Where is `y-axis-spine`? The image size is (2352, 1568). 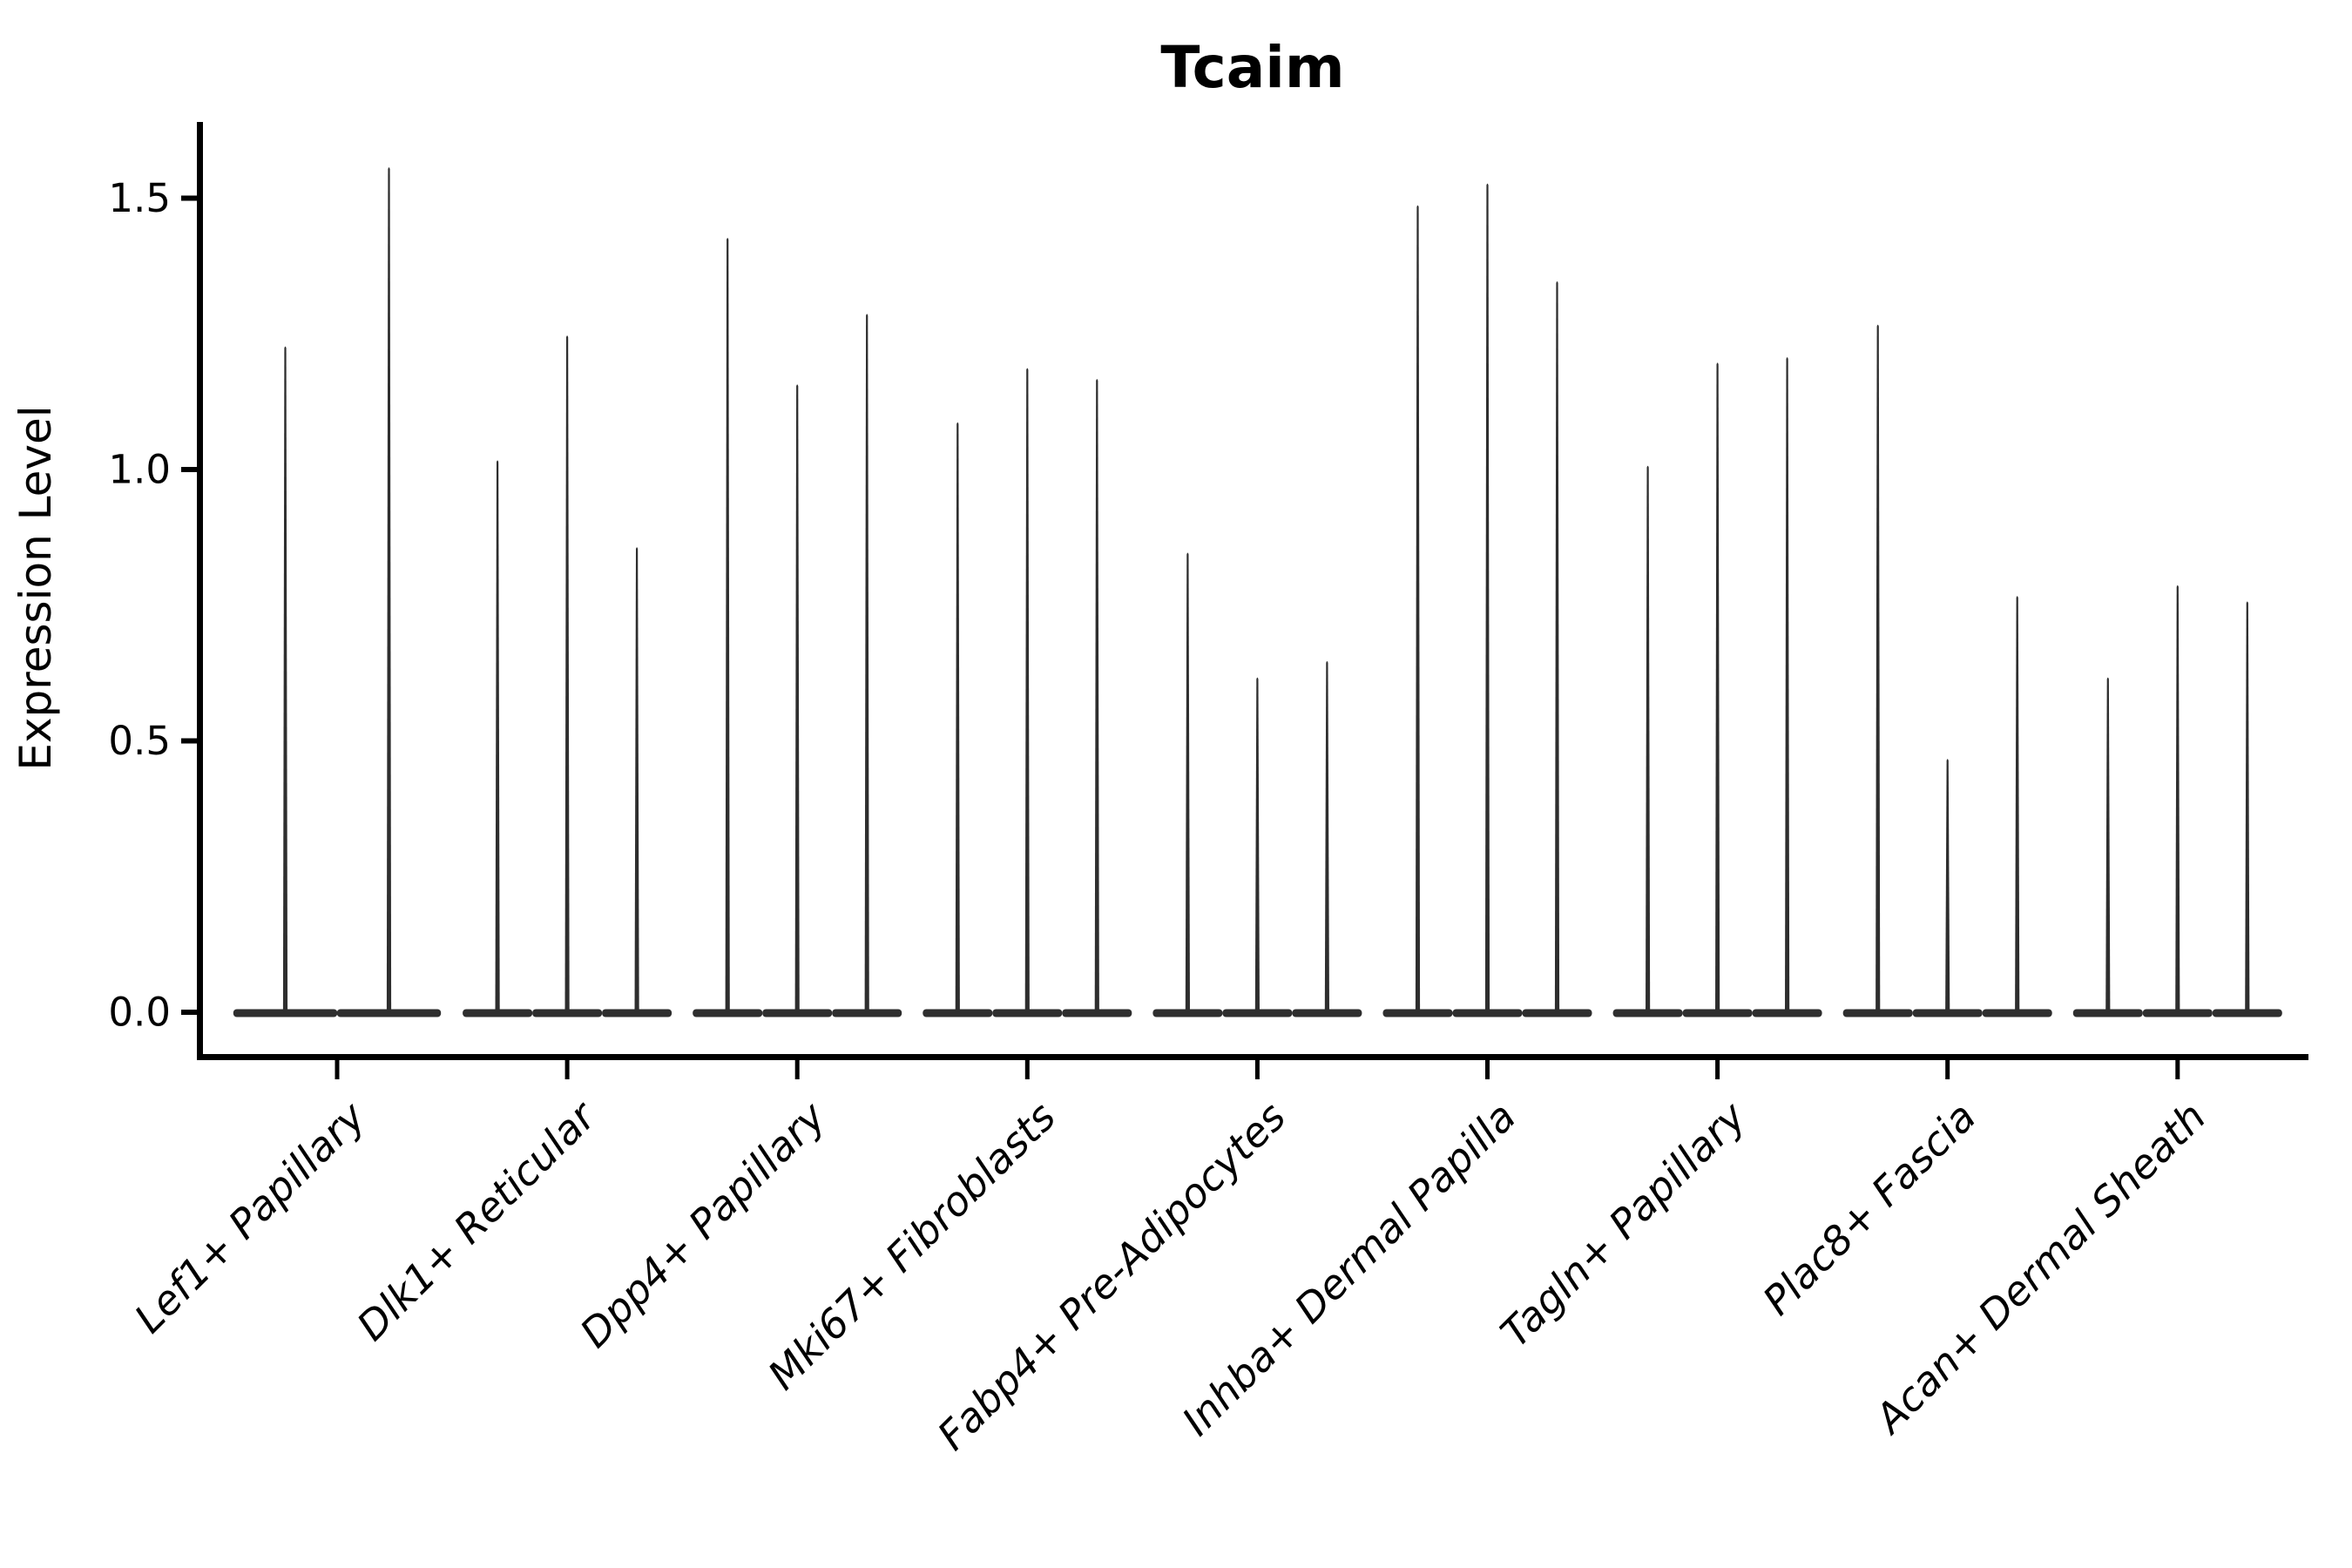
y-axis-spine is located at coordinates (200, 591).